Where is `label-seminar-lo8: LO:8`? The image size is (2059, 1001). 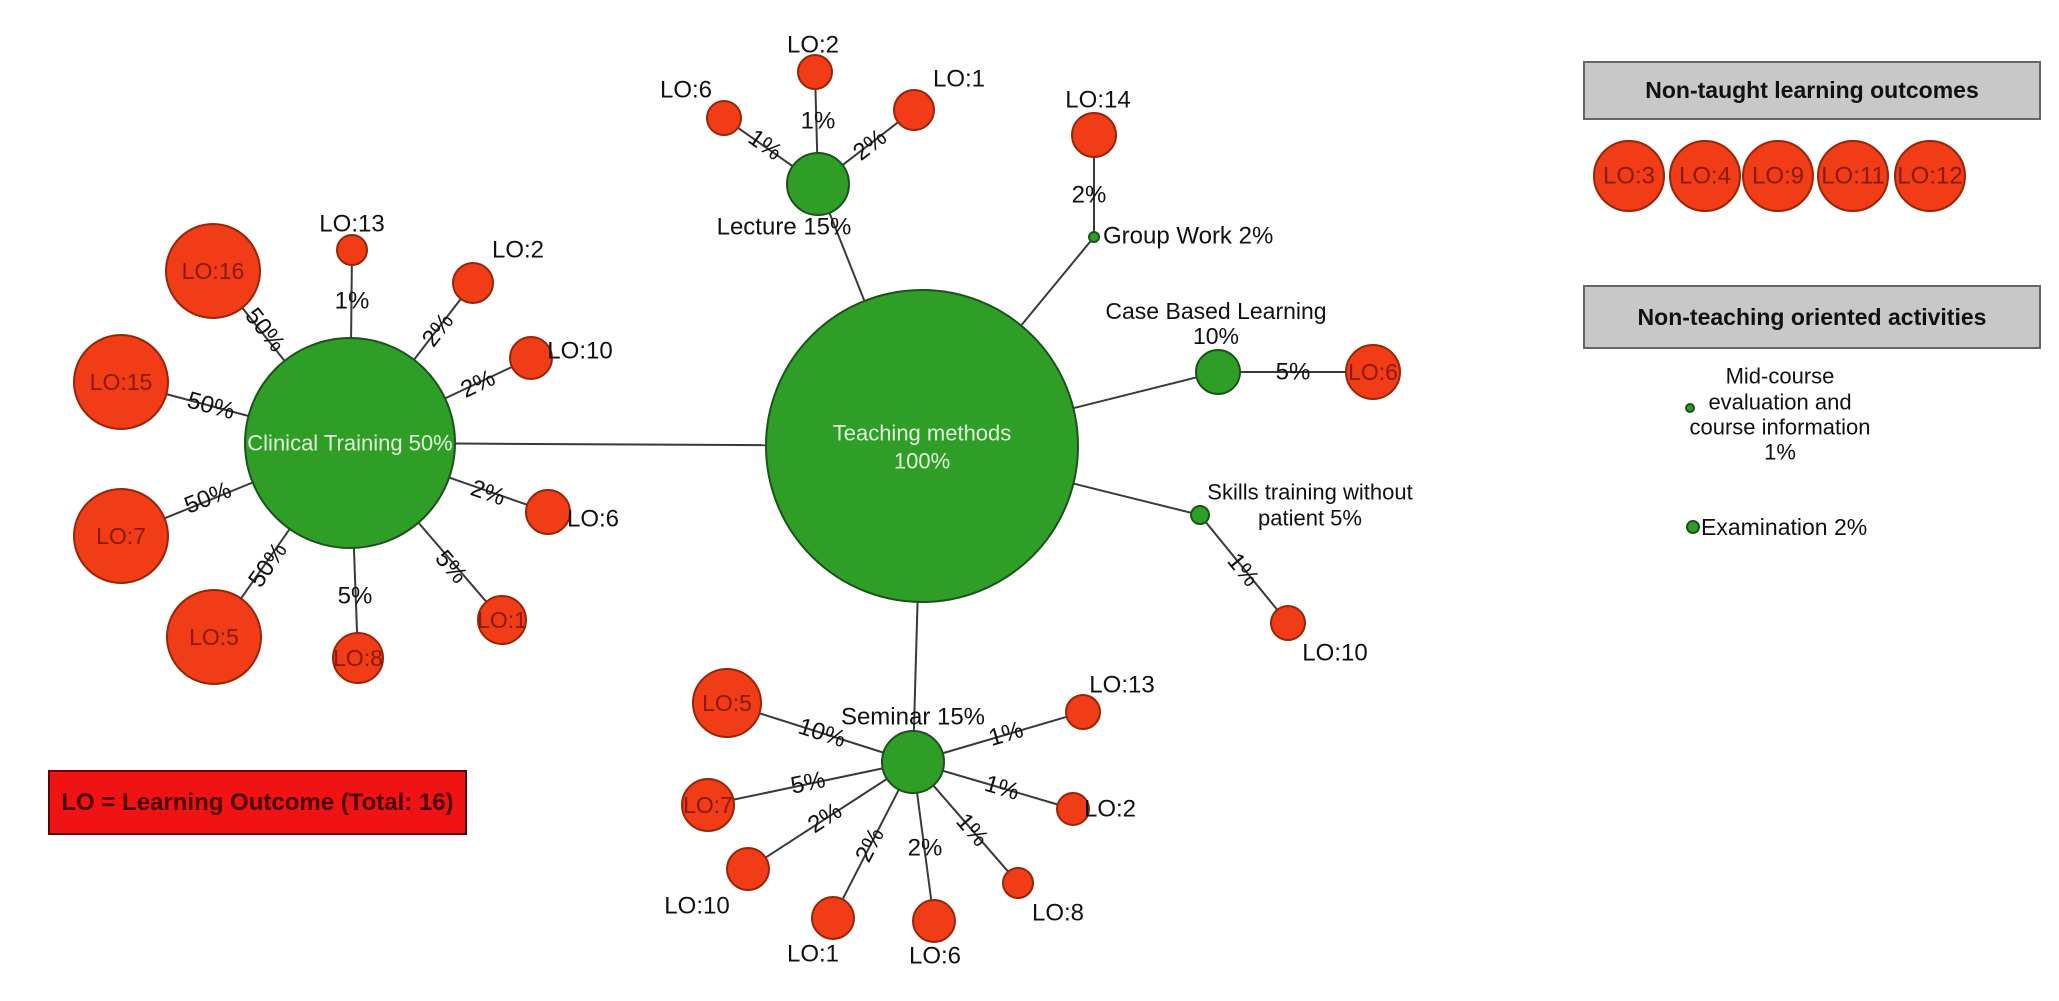 label-seminar-lo8: LO:8 is located at coordinates (1058, 913).